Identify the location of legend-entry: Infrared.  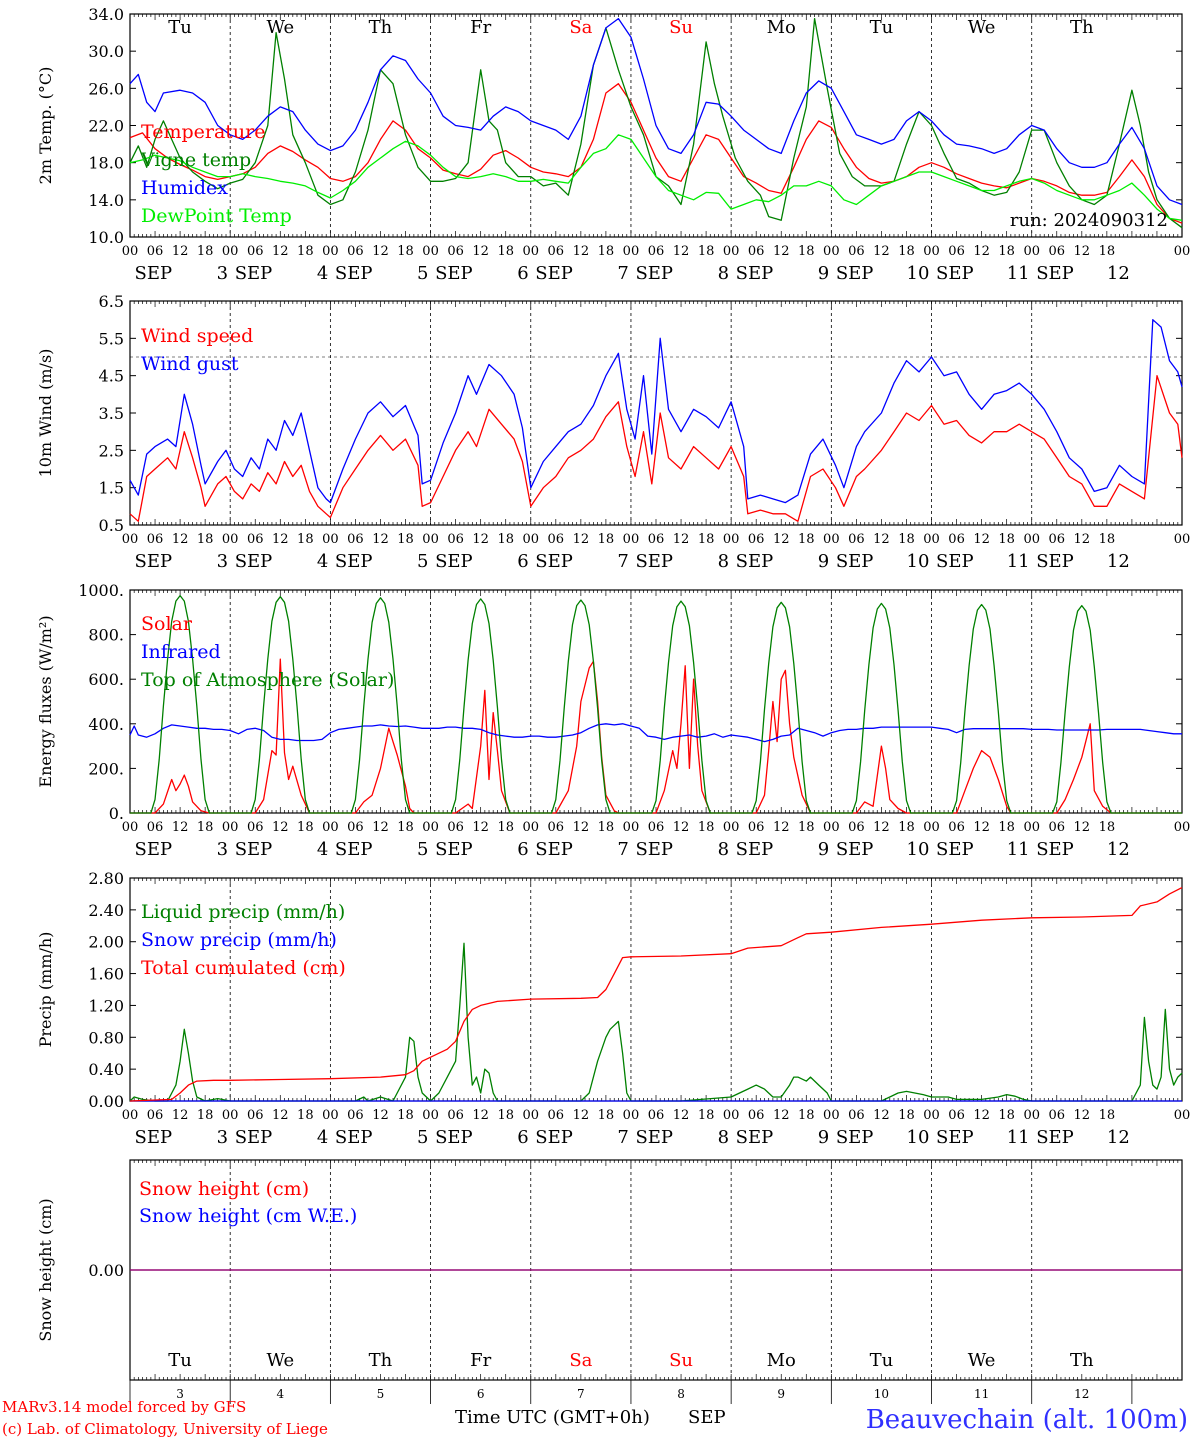
(181, 652).